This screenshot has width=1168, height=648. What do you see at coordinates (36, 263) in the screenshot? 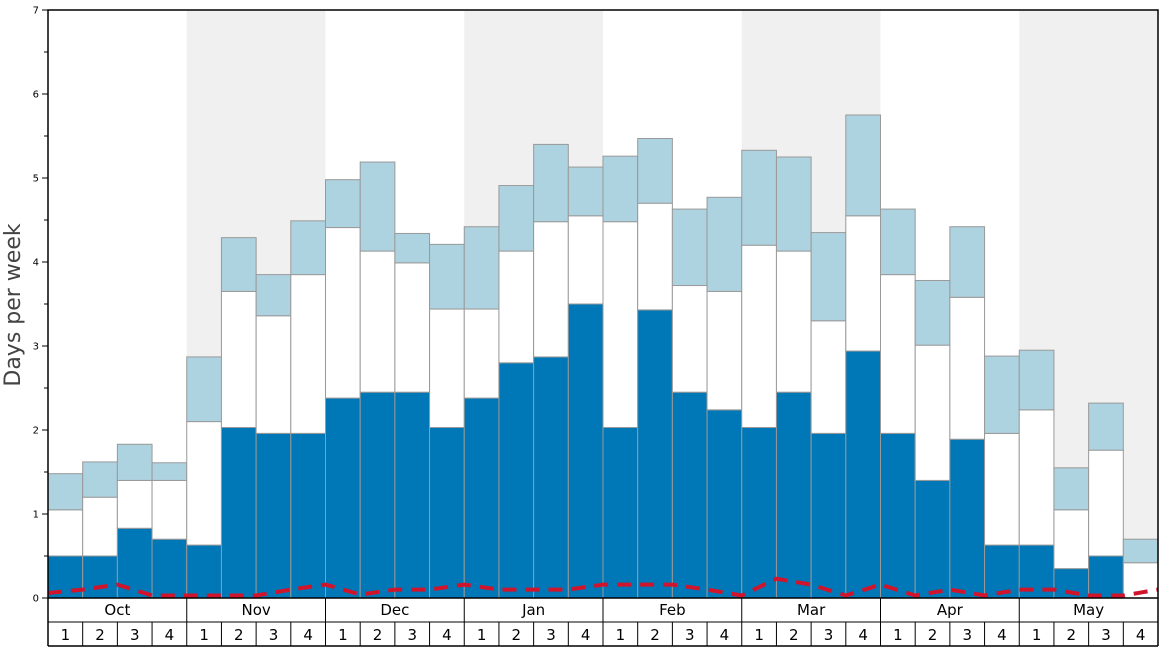
I see `y-tick-label: 4` at bounding box center [36, 263].